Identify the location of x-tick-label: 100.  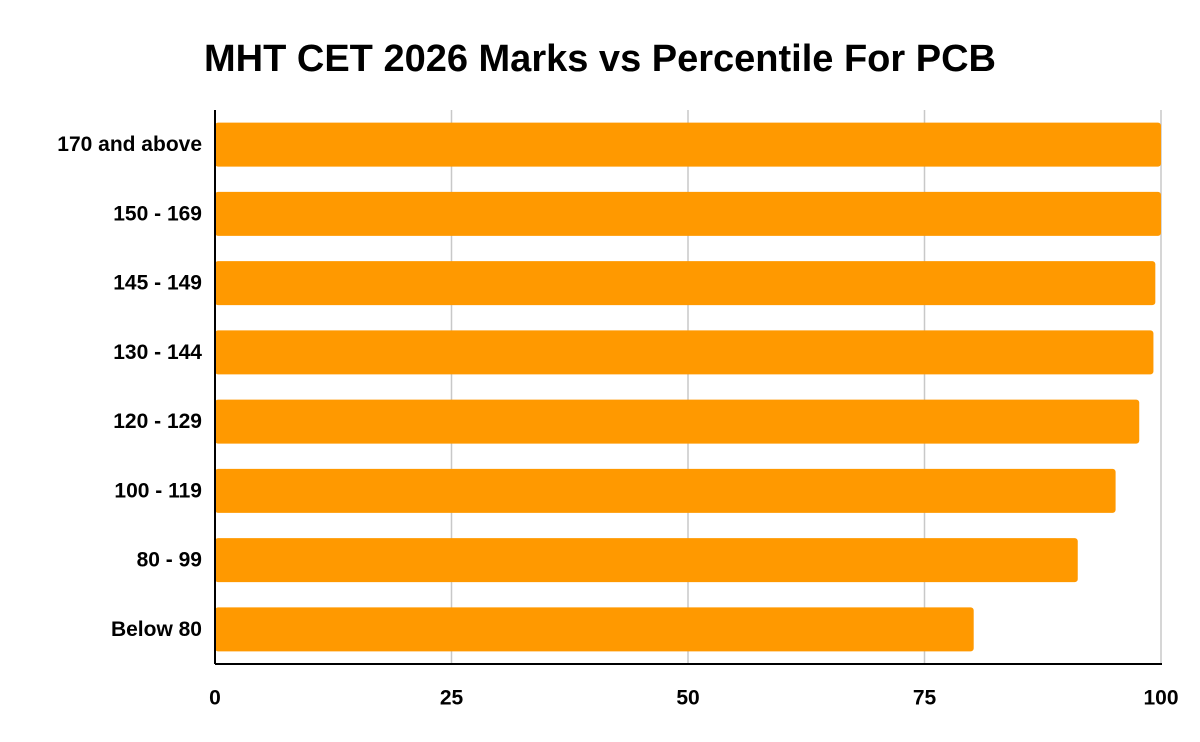
(1160, 698).